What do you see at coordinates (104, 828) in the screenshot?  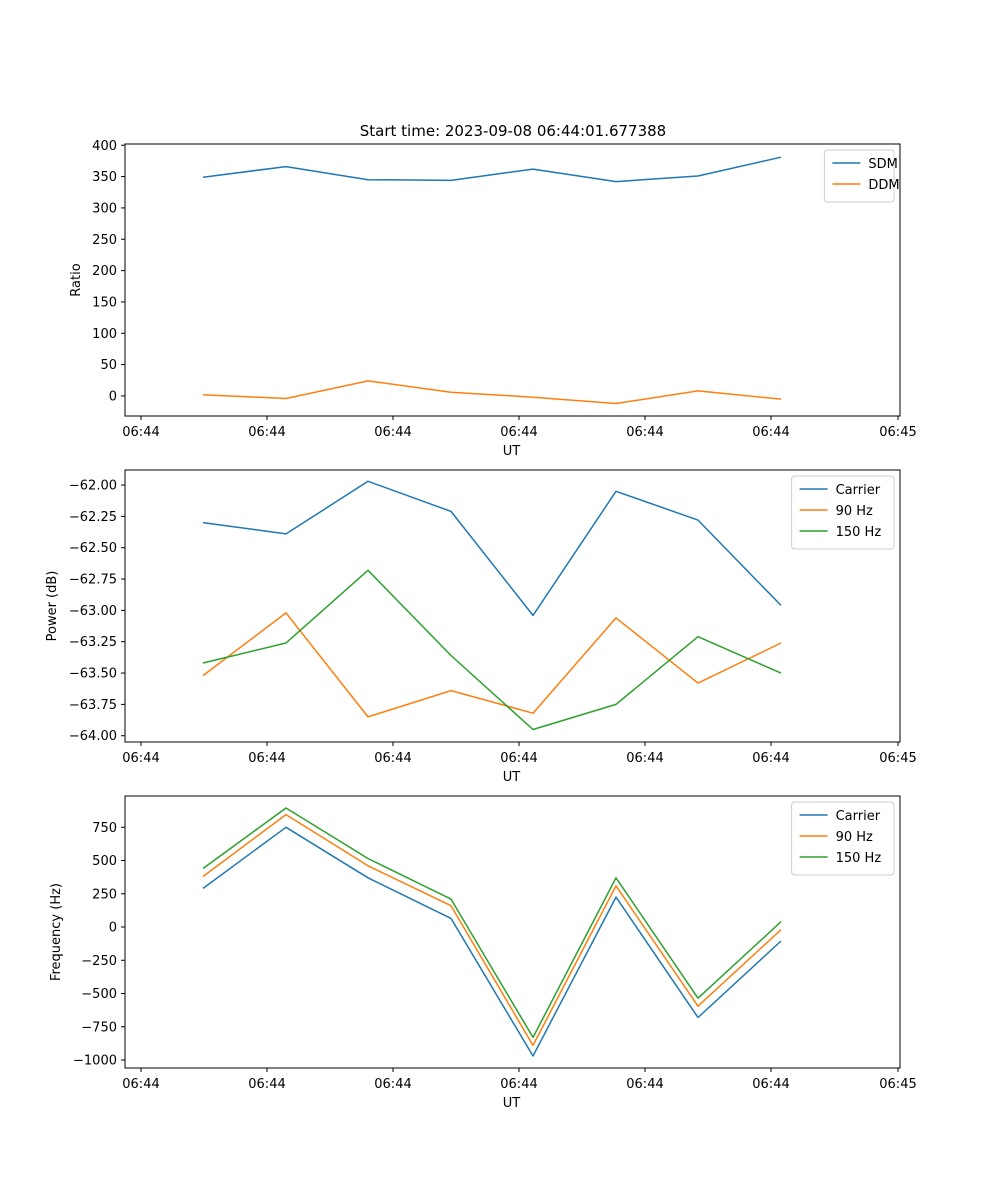 I see `y-tick-label: 750` at bounding box center [104, 828].